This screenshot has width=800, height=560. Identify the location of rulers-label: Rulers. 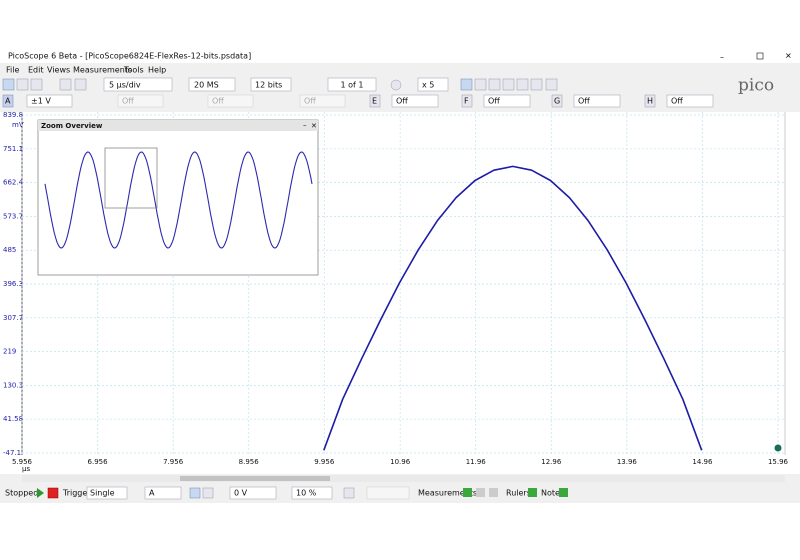
(518, 493).